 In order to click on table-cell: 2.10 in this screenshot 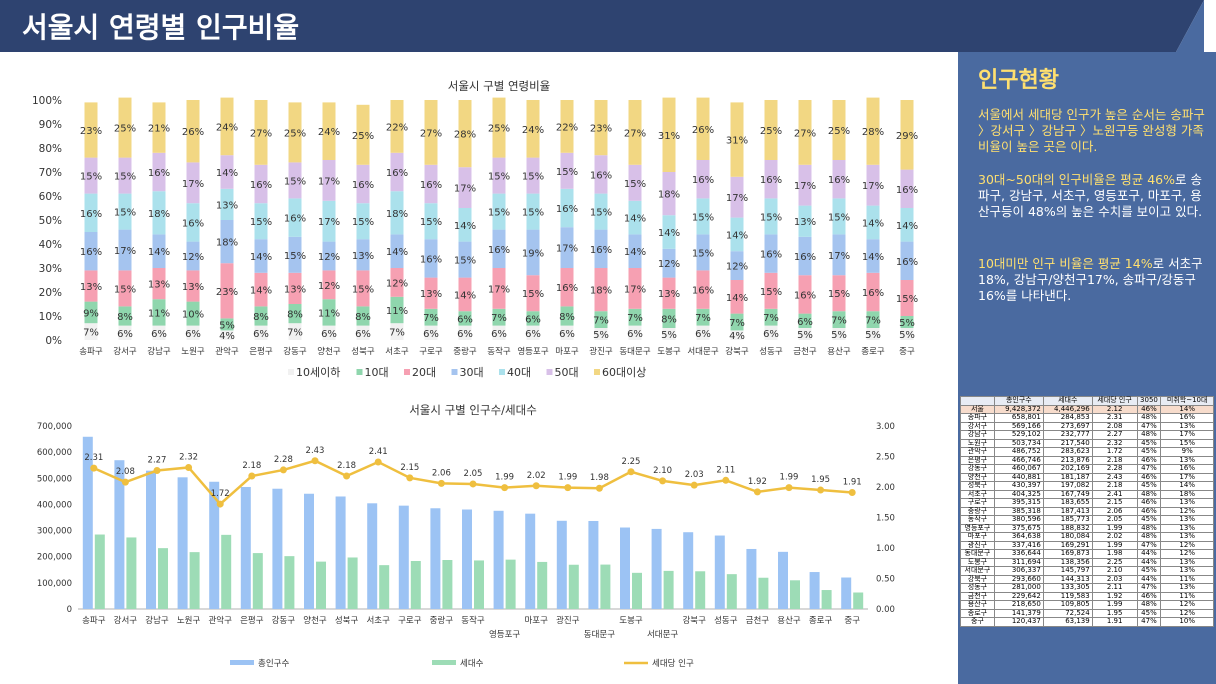, I will do `click(1114, 571)`.